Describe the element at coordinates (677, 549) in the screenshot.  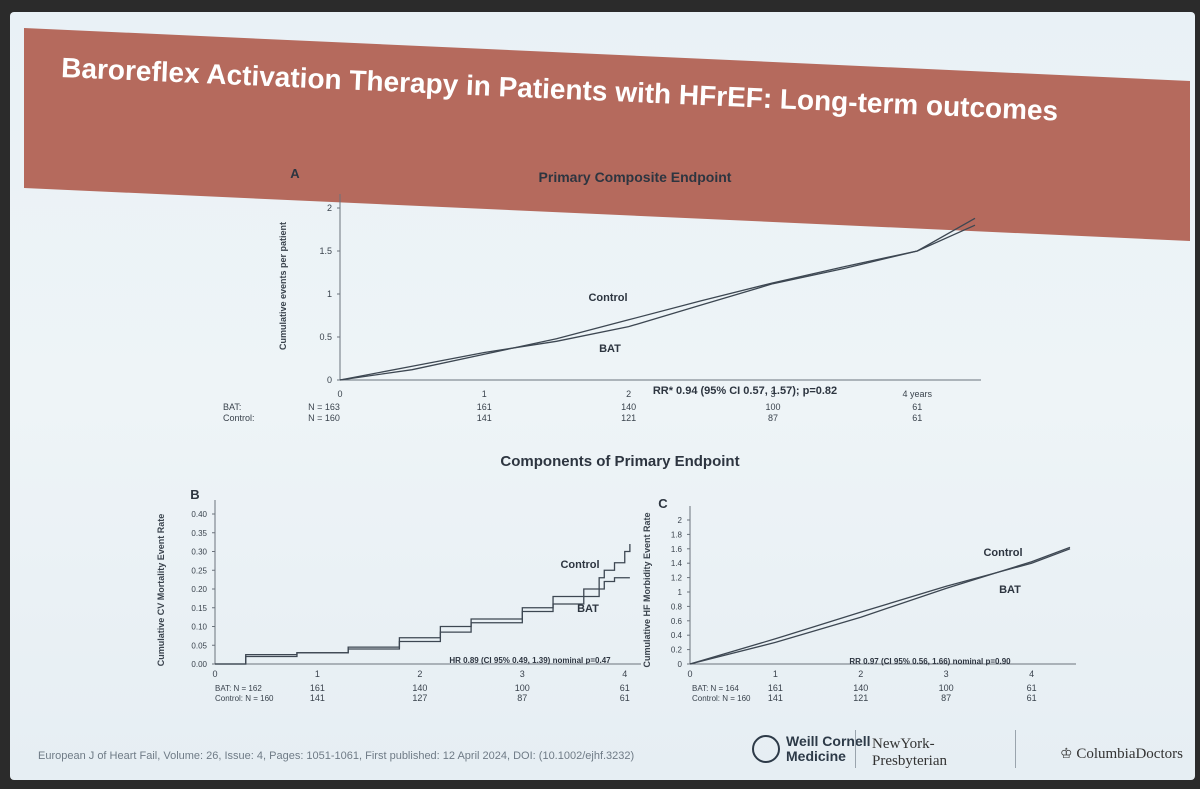
I see `y-tick-label: 1.6` at that location.